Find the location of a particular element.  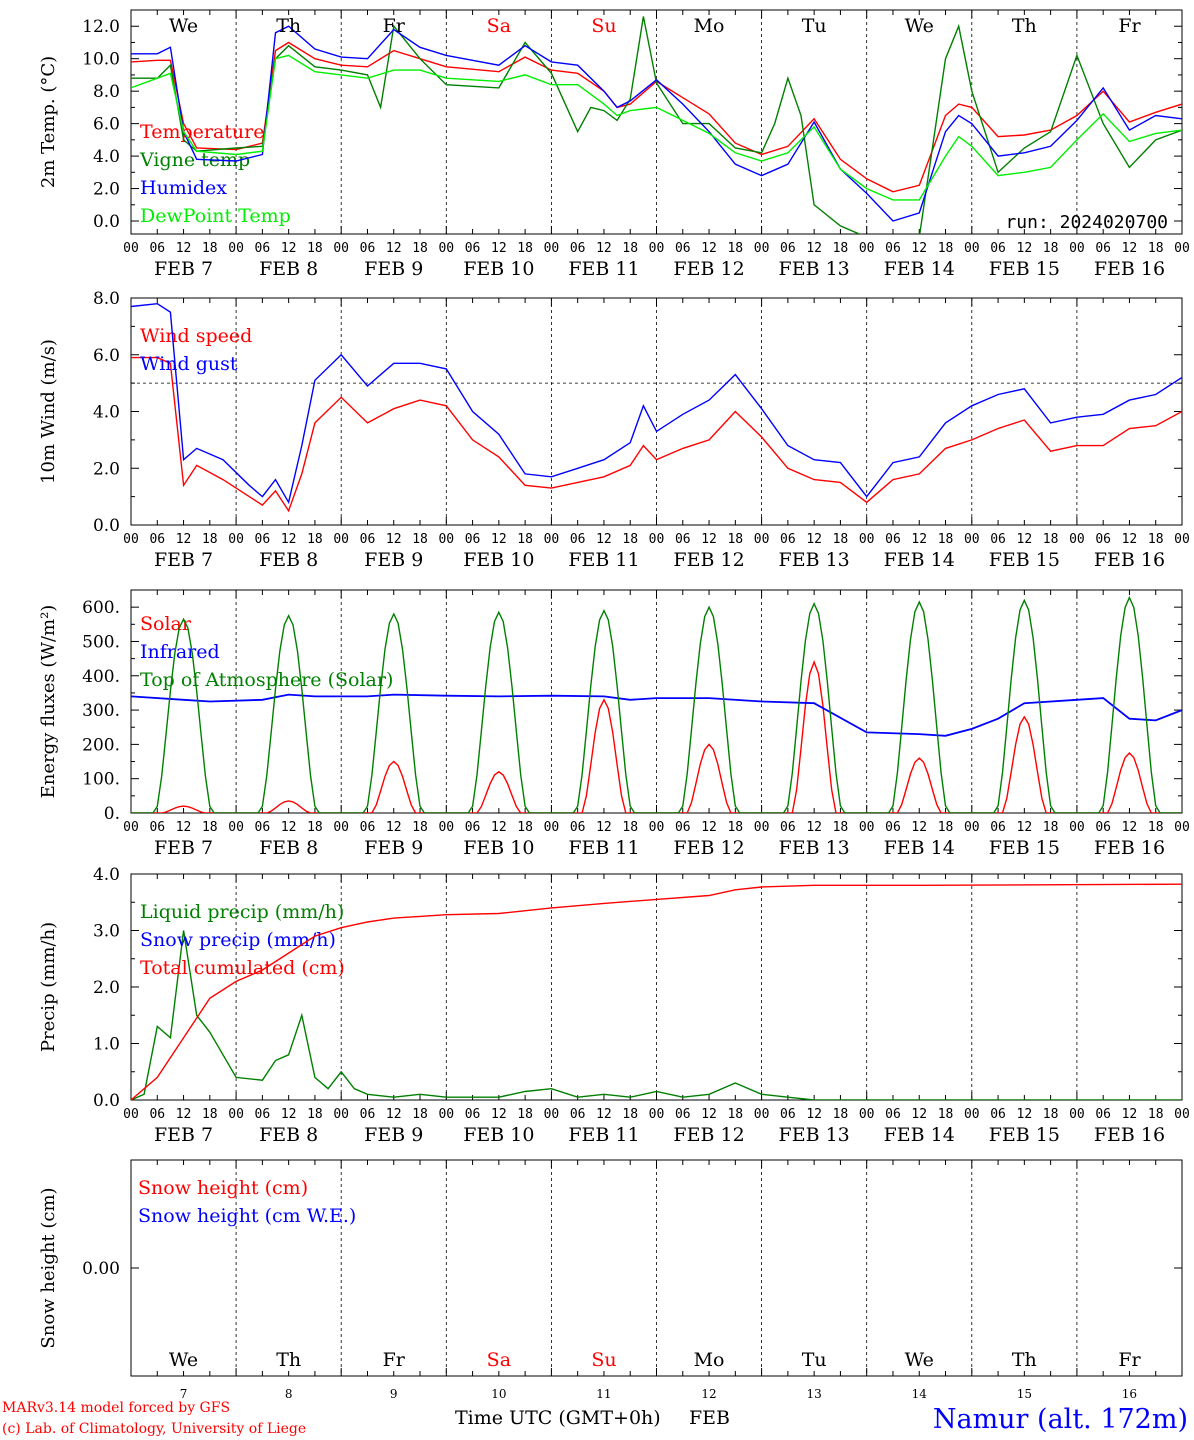

day-number: 16 is located at coordinates (1129, 1394).